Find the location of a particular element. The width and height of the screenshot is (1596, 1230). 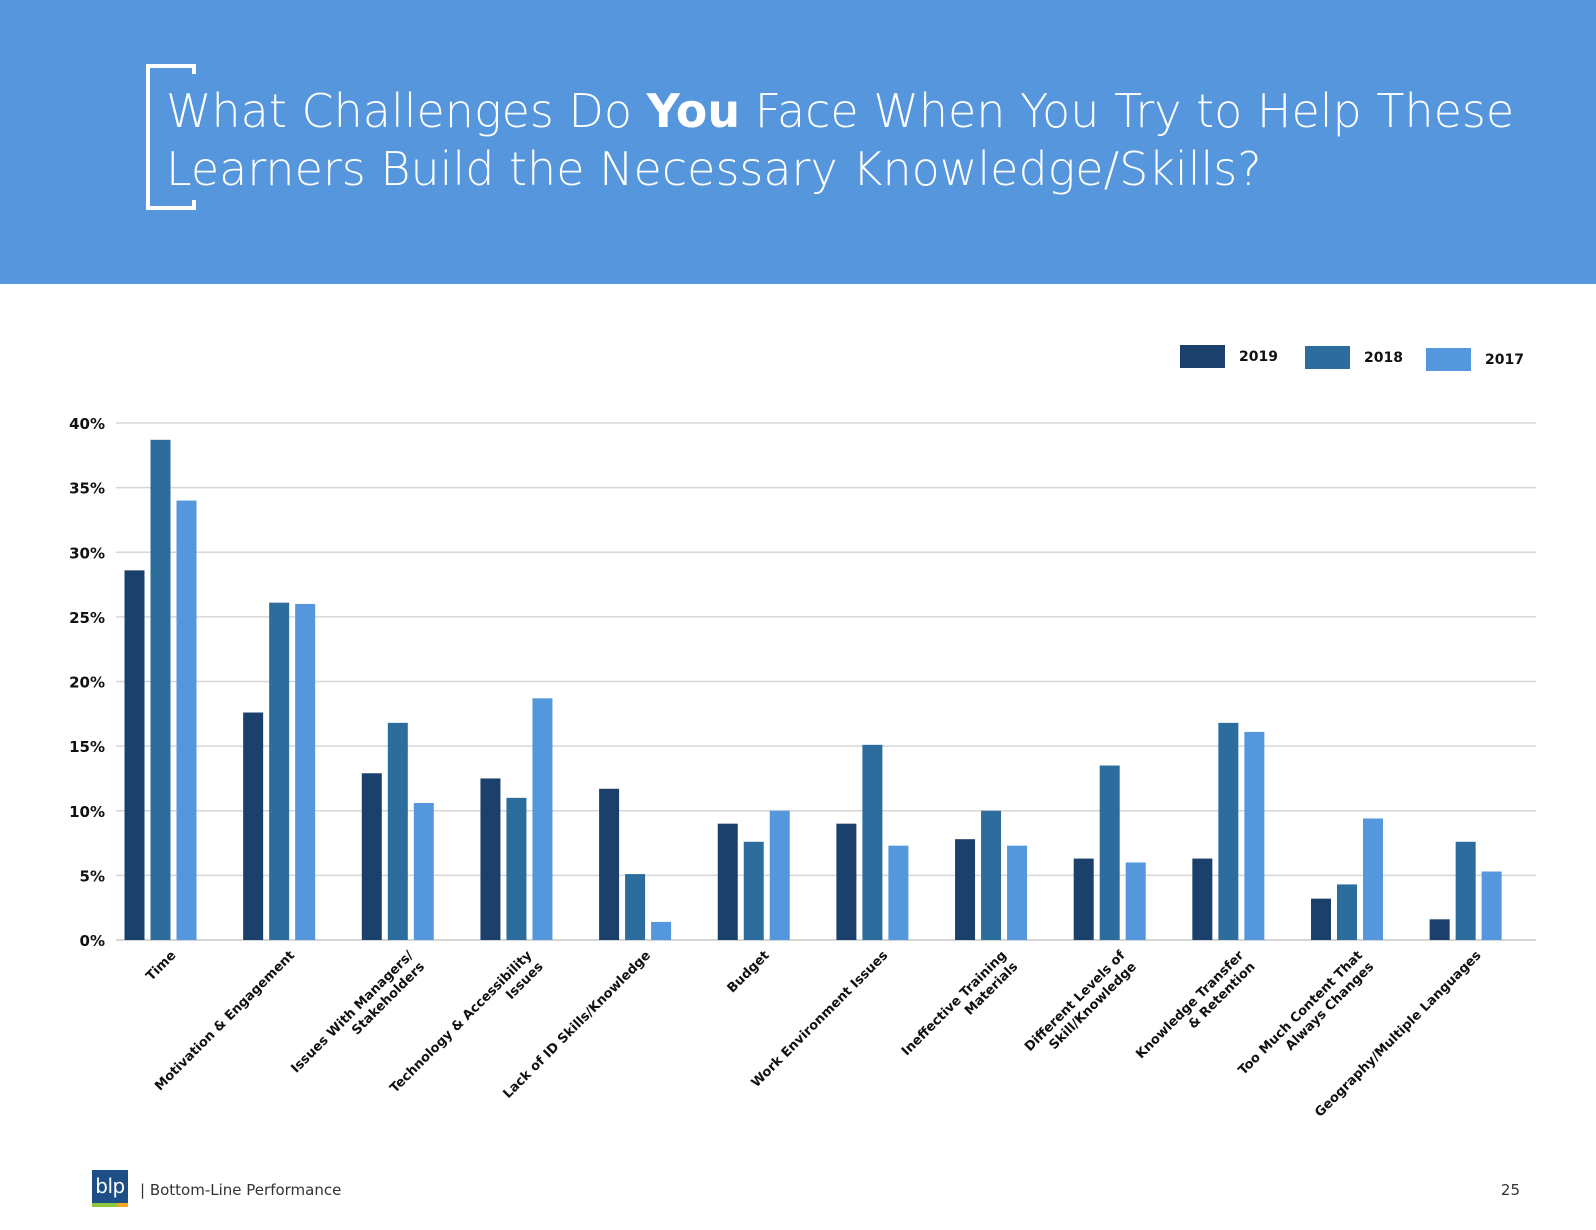

legend-label-2018: 2018 is located at coordinates (1383, 358).